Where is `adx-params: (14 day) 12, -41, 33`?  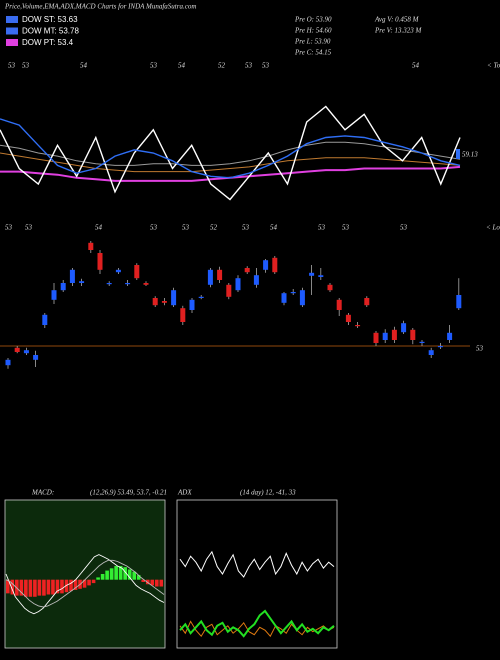
adx-params: (14 day) 12, -41, 33 is located at coordinates (268, 493).